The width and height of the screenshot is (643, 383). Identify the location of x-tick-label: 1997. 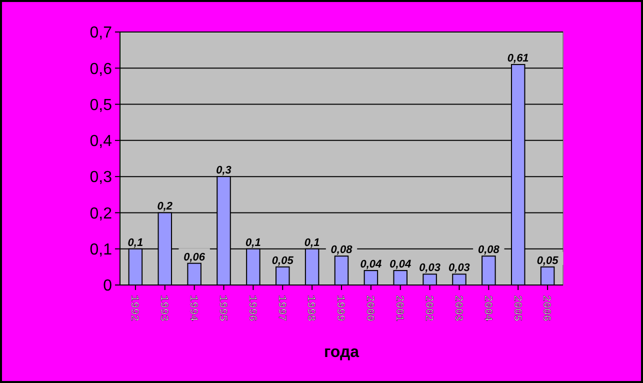
(280, 308).